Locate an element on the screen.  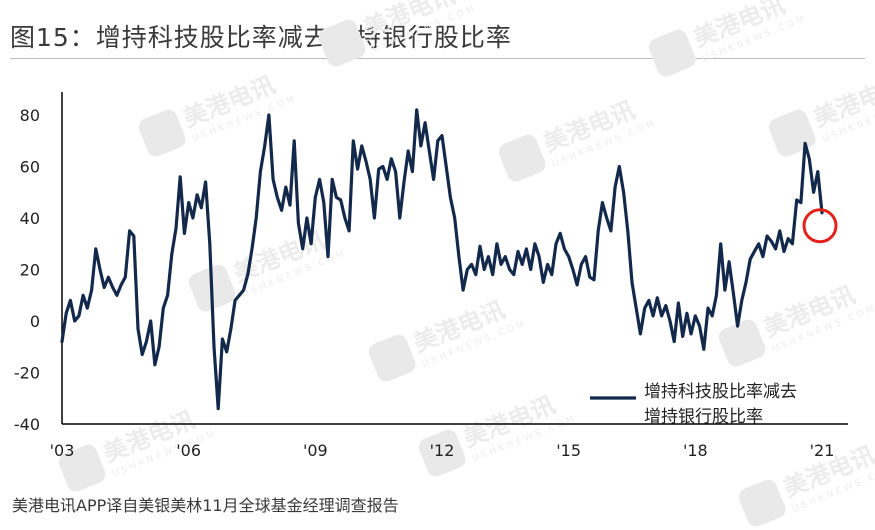
x-tick-label: '18 is located at coordinates (695, 450).